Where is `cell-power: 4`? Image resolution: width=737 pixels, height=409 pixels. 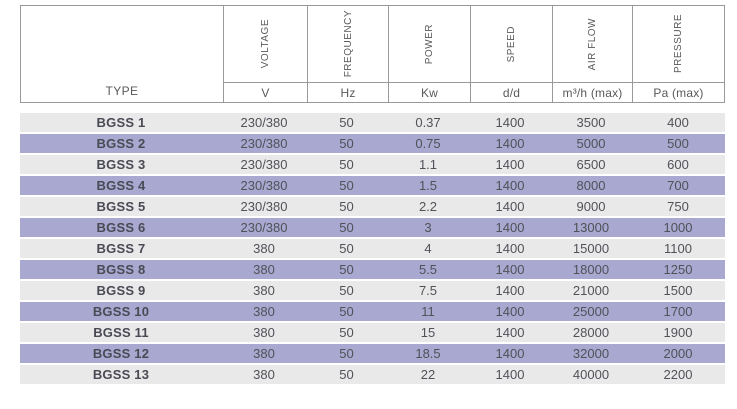 cell-power: 4 is located at coordinates (428, 248).